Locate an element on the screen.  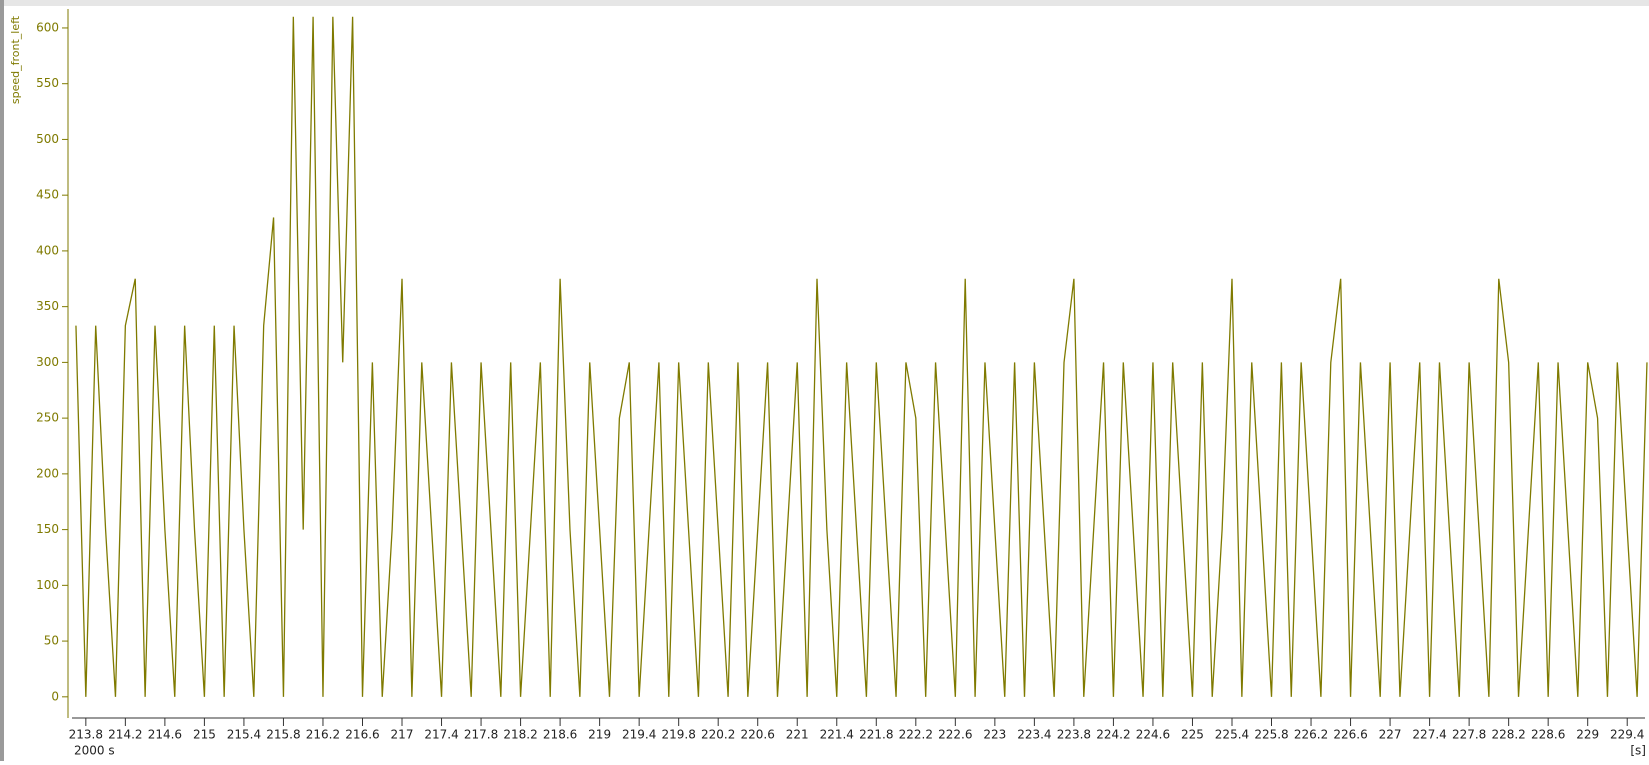
y-tick-label: 550 is located at coordinates (47, 83).